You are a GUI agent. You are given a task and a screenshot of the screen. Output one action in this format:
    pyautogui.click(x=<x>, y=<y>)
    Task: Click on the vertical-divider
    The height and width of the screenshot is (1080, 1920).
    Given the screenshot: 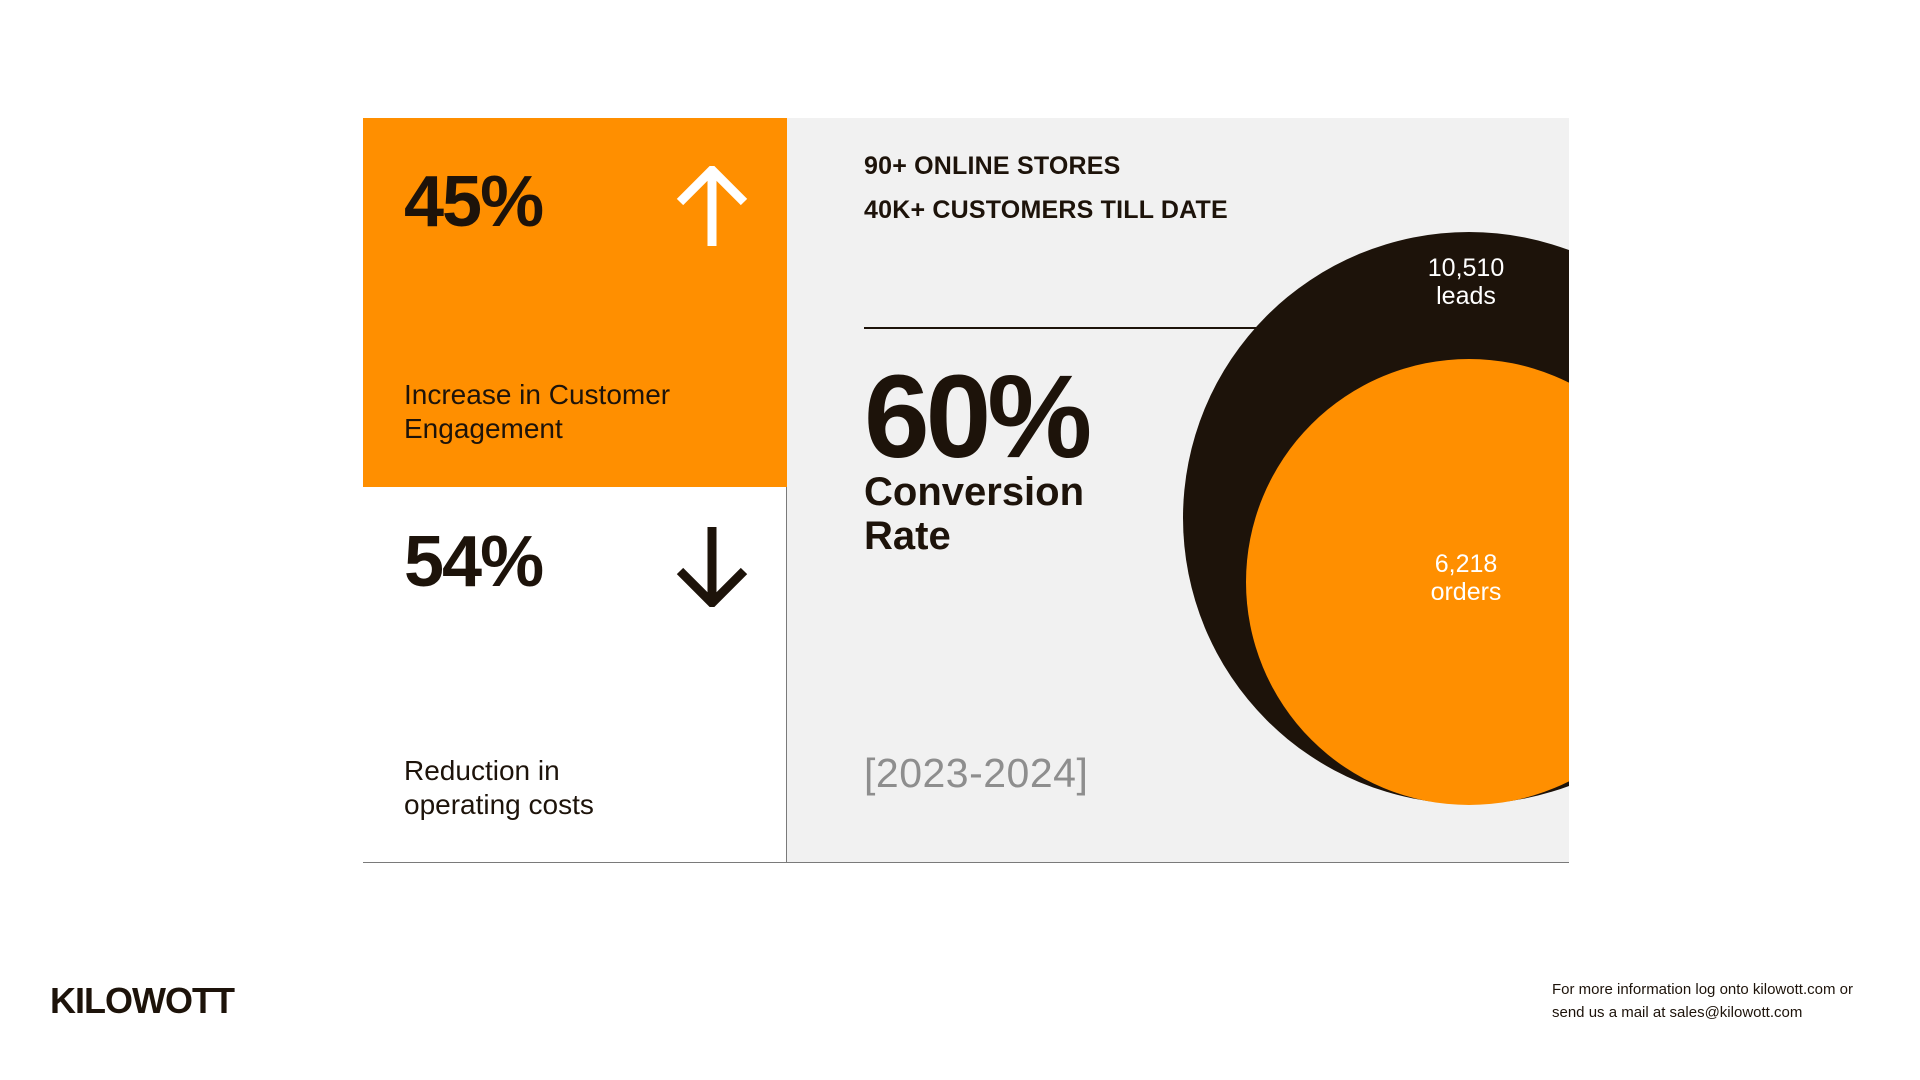 What is the action you would take?
    pyautogui.click(x=786, y=675)
    